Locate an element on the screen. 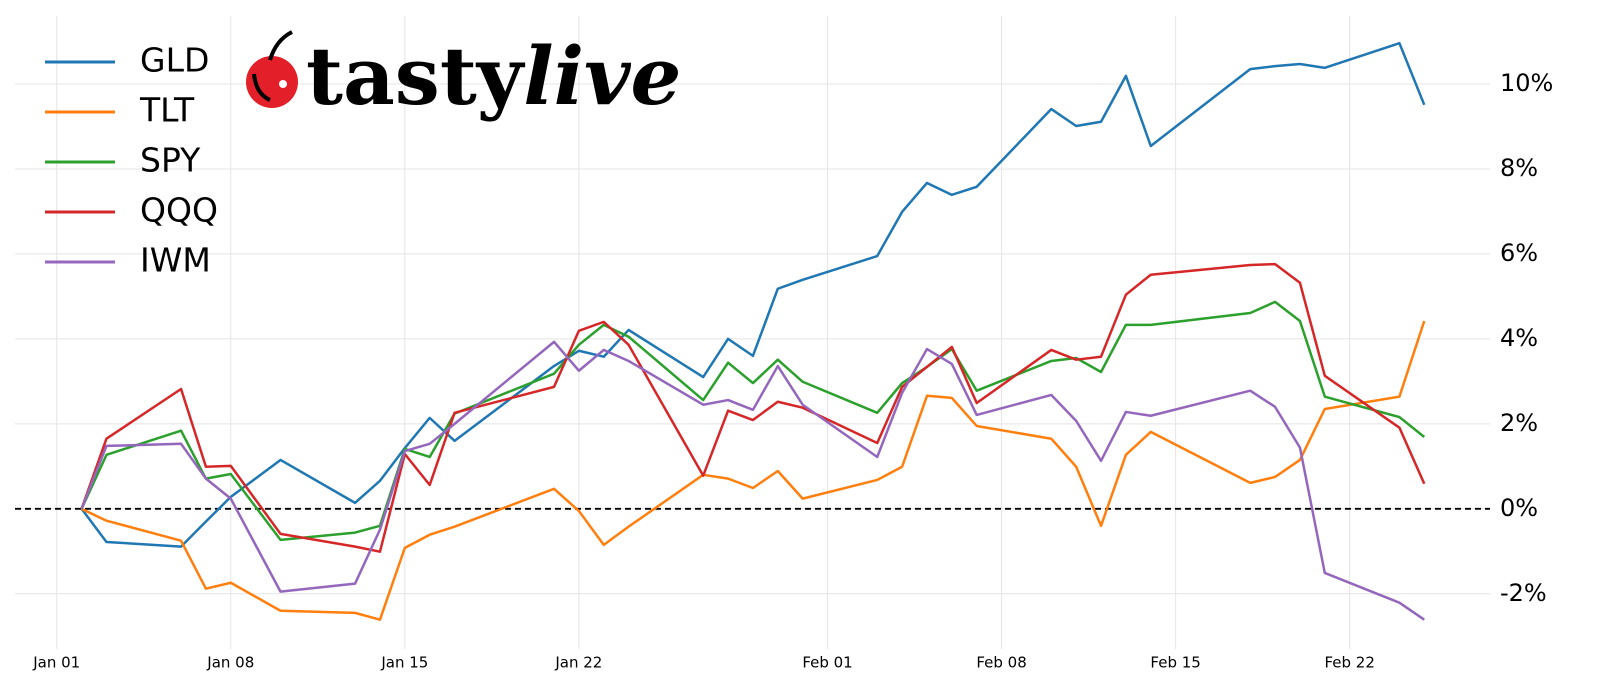  legend-label: GLD is located at coordinates (174, 60).